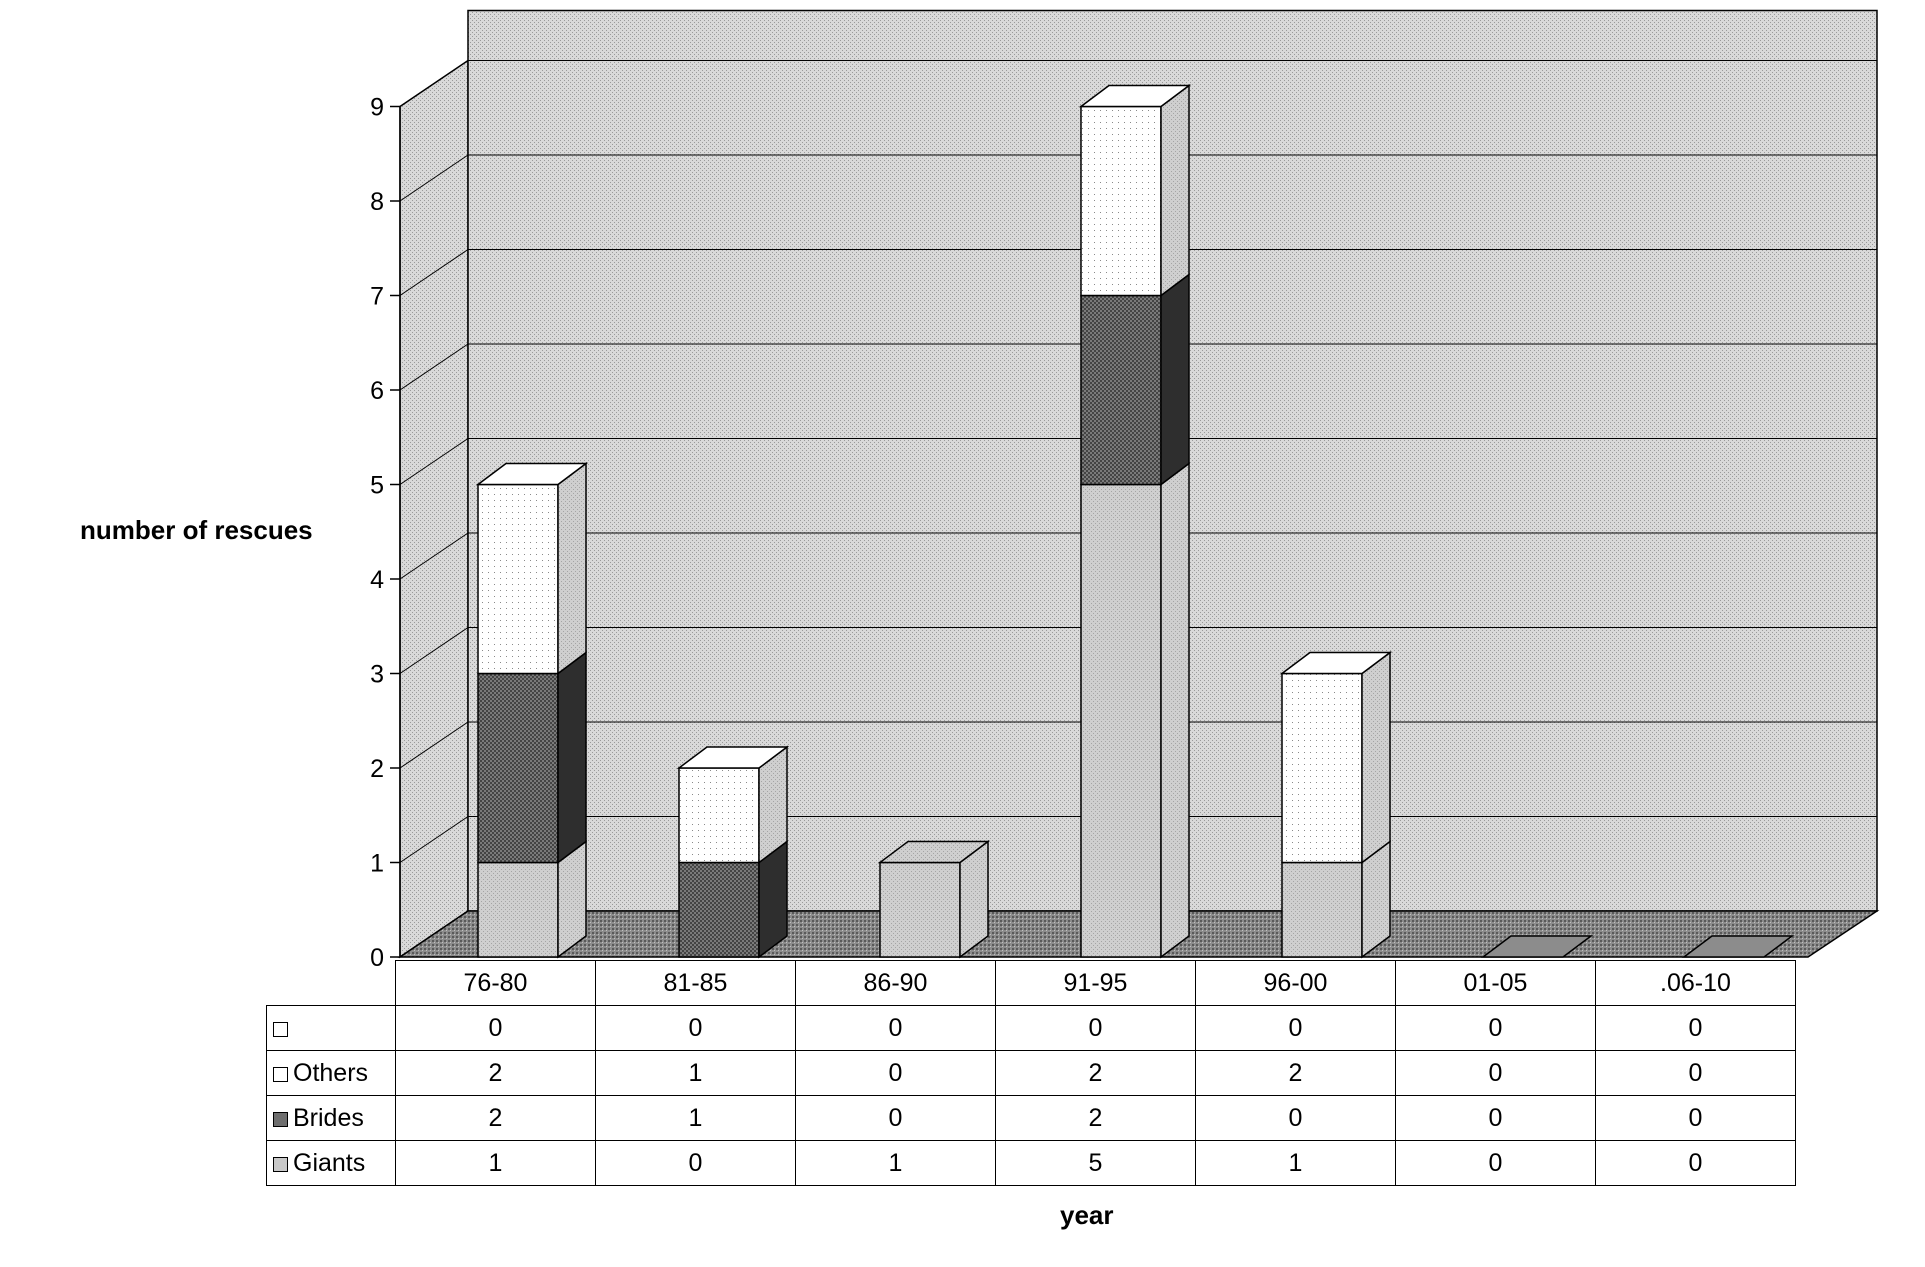 This screenshot has width=1925, height=1267. Describe the element at coordinates (331, 983) in the screenshot. I see `table-corner` at that location.